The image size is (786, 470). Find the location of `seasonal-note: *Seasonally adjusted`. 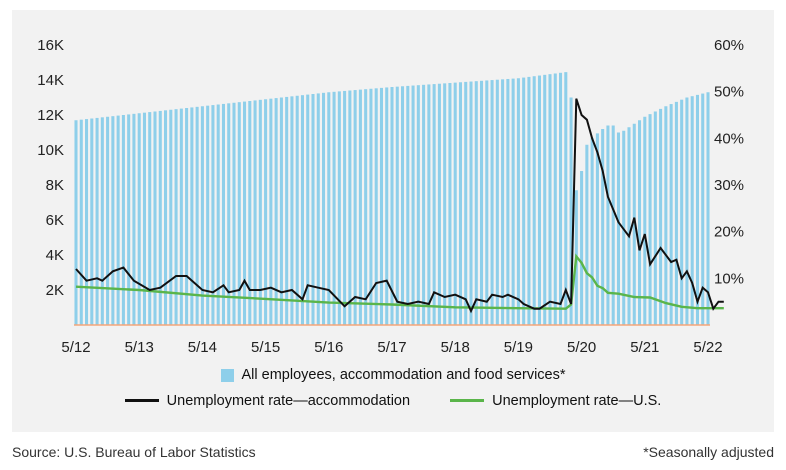

seasonal-note: *Seasonally adjusted is located at coordinates (708, 452).